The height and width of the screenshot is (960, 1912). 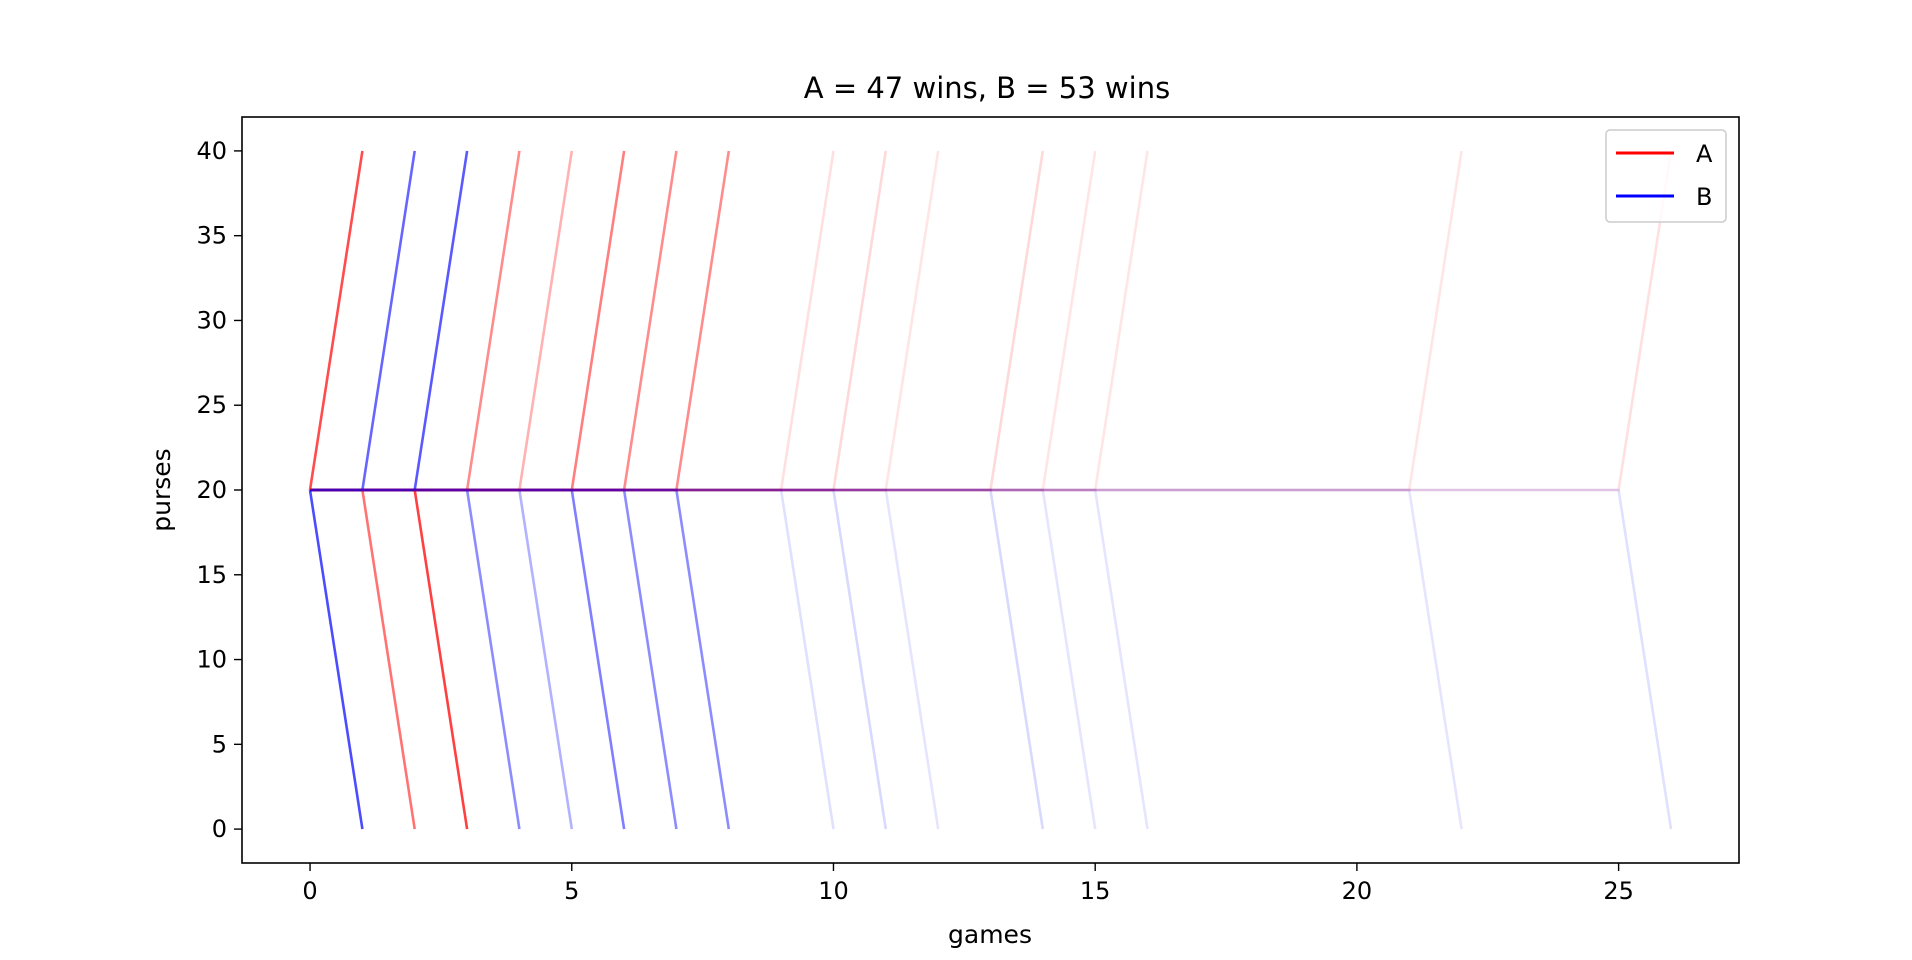 I want to click on y-tick-label: 10, so click(x=211, y=660).